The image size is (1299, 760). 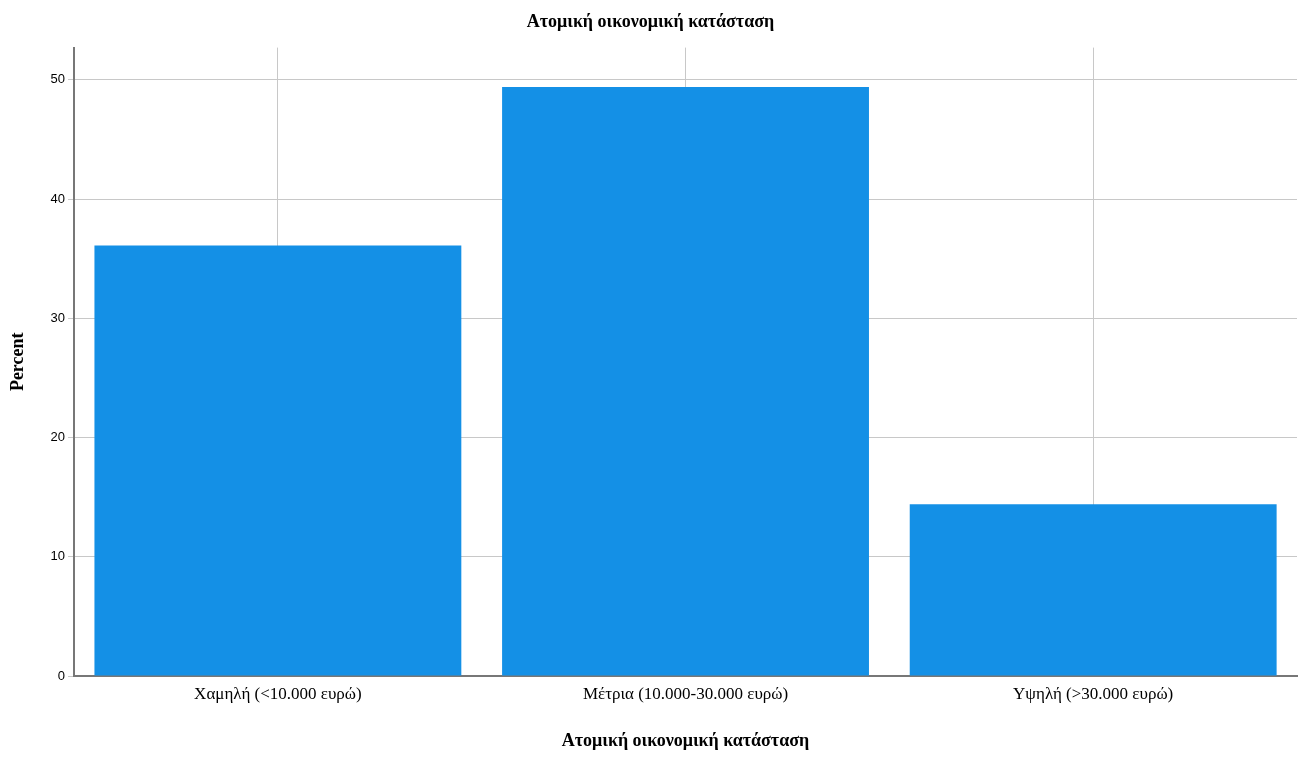 What do you see at coordinates (685, 693) in the screenshot?
I see `x-tick-label: Μέτρια (10.000-30.000 ευρώ)` at bounding box center [685, 693].